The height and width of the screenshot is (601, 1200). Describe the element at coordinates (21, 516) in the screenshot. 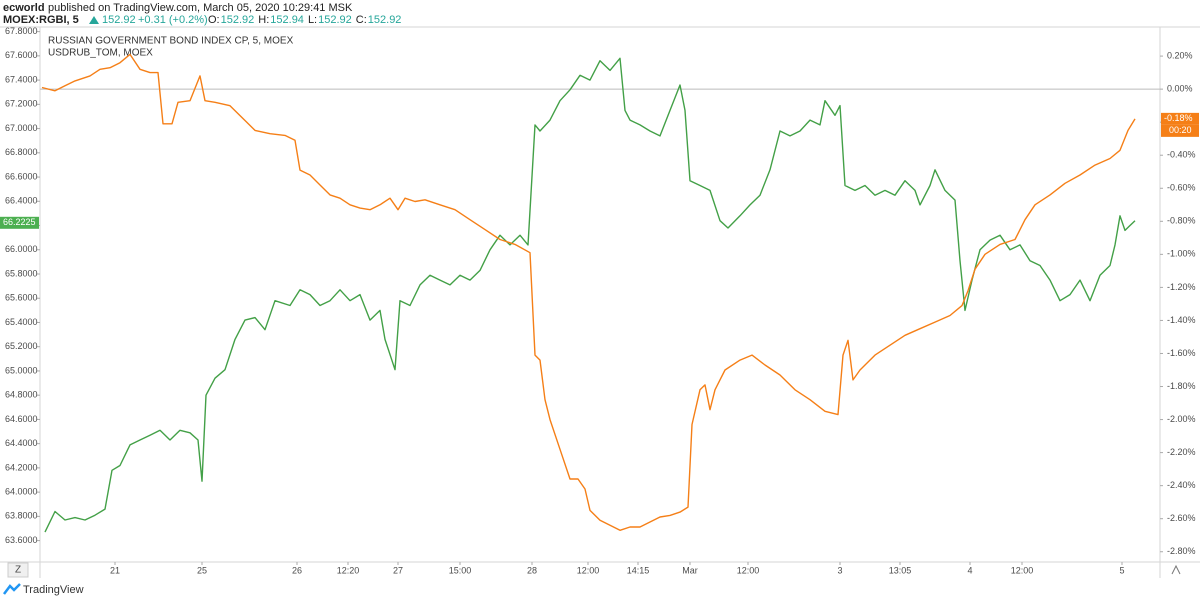

I see `y-tick-label: 63.8000` at that location.